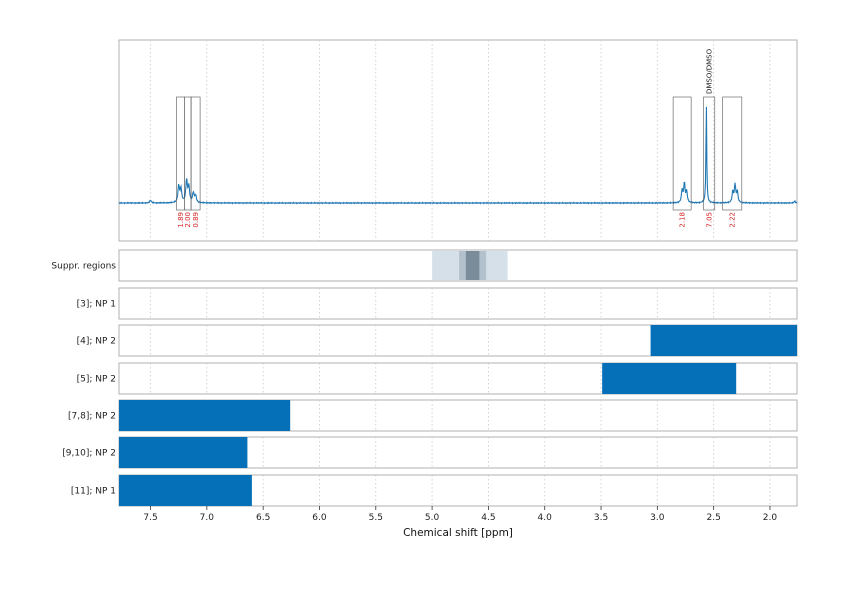 The width and height of the screenshot is (842, 595). I want to click on x-tick-label: 3.0, so click(657, 518).